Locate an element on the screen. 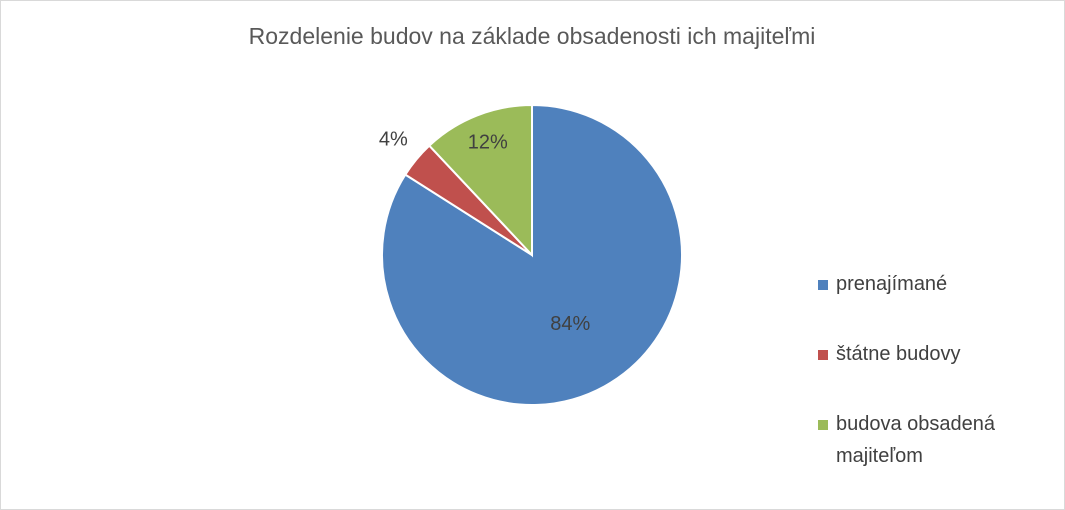 The width and height of the screenshot is (1065, 510). data-label: 84% is located at coordinates (570, 324).